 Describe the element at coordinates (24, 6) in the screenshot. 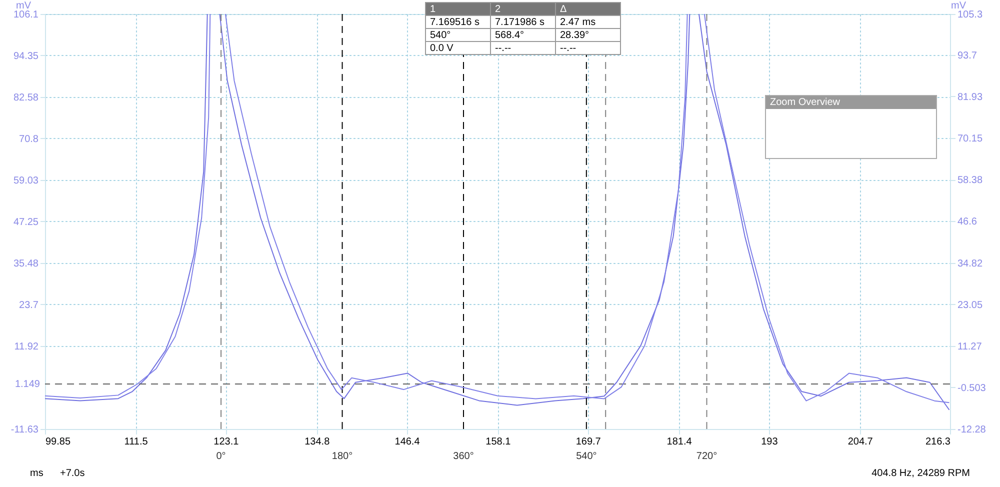

I see `y-axis-title: mV` at that location.